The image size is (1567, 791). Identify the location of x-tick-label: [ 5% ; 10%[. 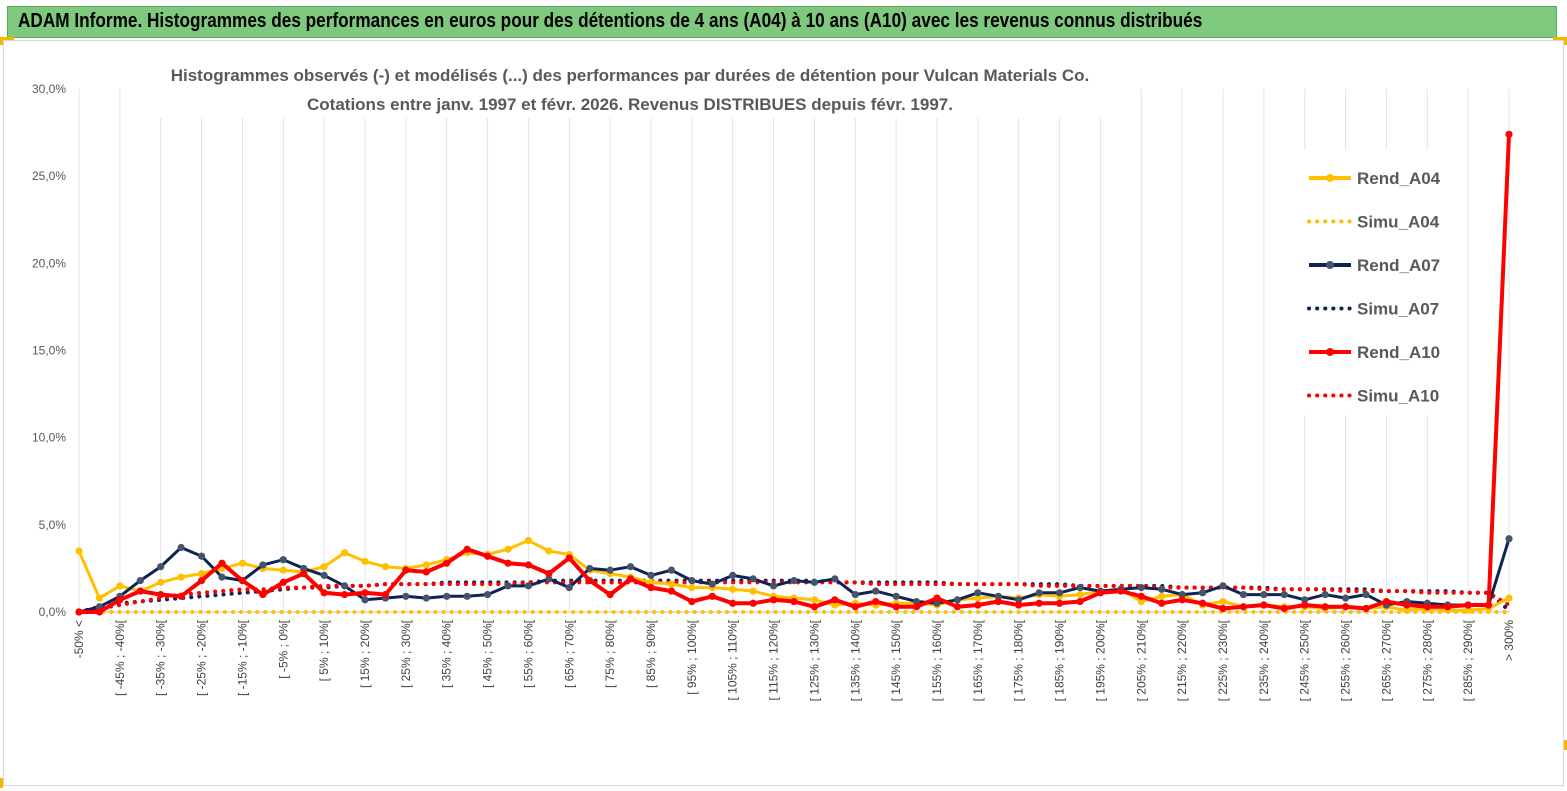
(324, 650).